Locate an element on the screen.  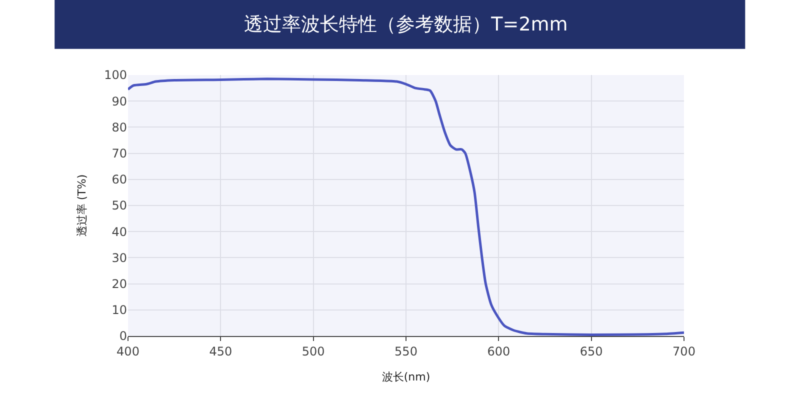
y-tick-label: 50 is located at coordinates (119, 205).